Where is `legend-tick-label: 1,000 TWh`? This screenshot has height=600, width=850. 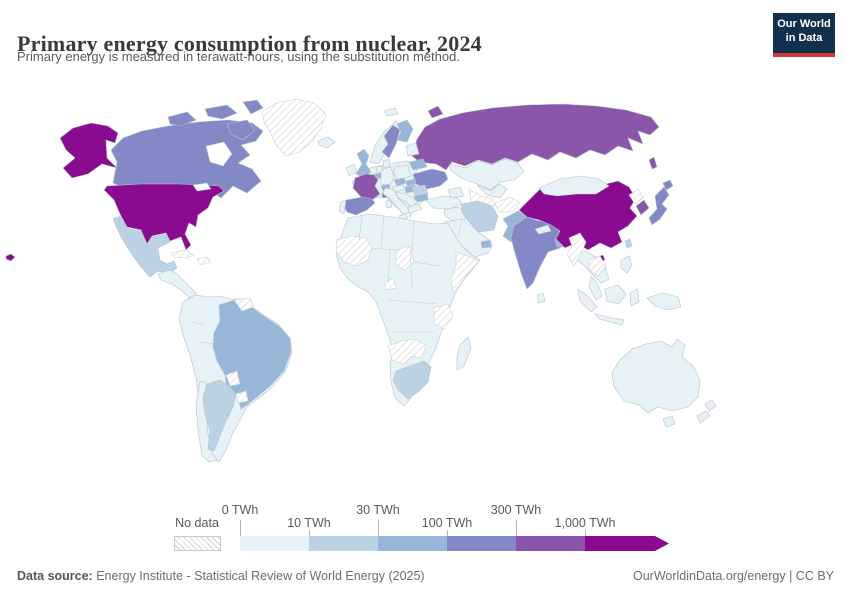 legend-tick-label: 1,000 TWh is located at coordinates (585, 523).